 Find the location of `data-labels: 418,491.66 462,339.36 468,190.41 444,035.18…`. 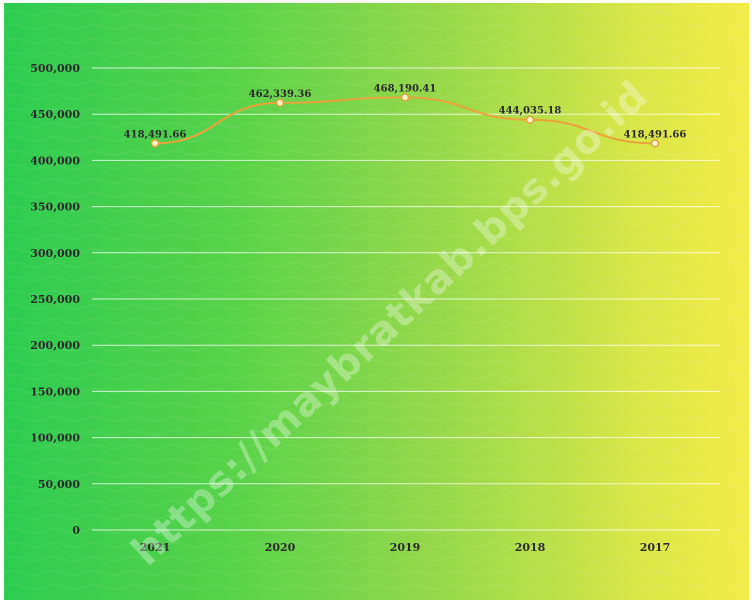

data-labels: 418,491.66 462,339.36 468,190.41 444,035.18… is located at coordinates (405, 111).